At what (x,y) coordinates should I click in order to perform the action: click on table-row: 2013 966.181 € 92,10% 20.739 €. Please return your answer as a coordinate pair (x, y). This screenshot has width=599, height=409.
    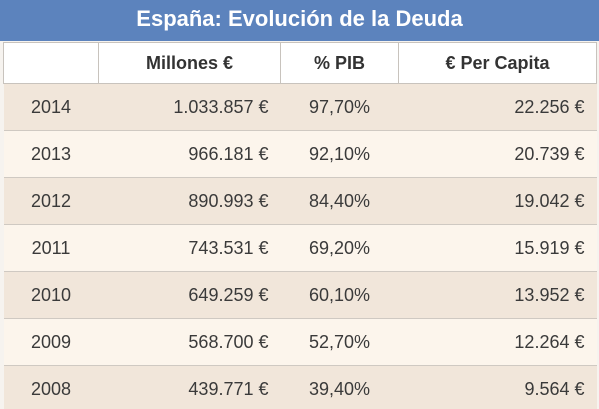
    Looking at the image, I should click on (300, 154).